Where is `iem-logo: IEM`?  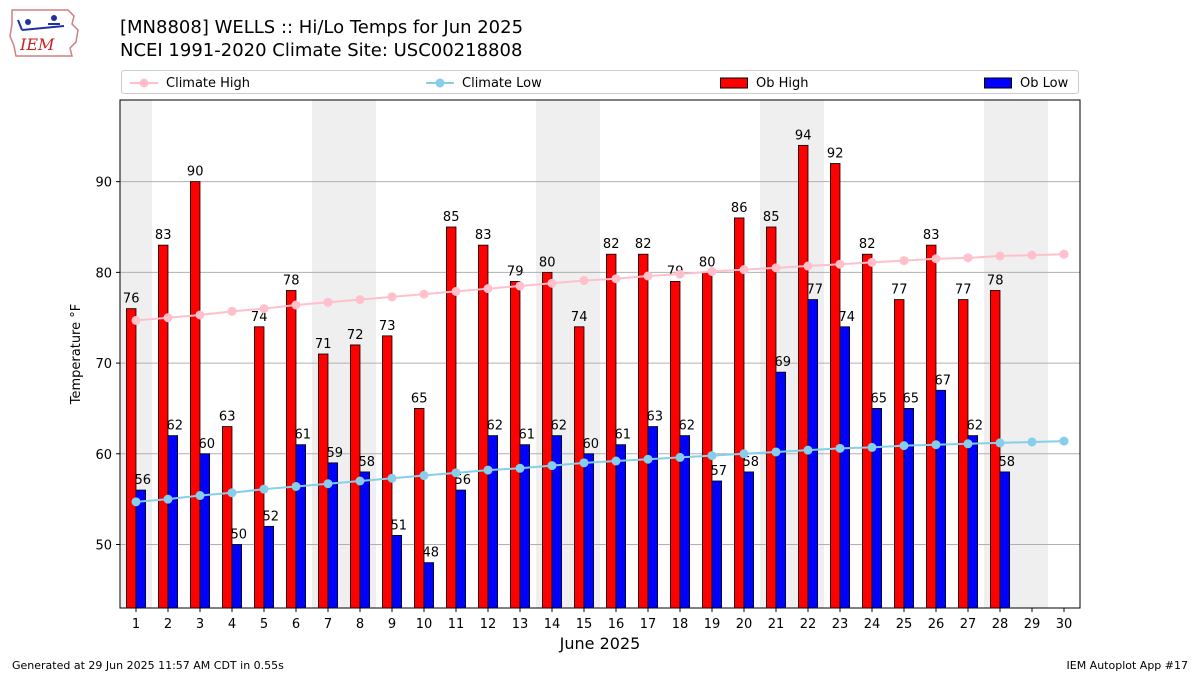 iem-logo: IEM is located at coordinates (45, 33).